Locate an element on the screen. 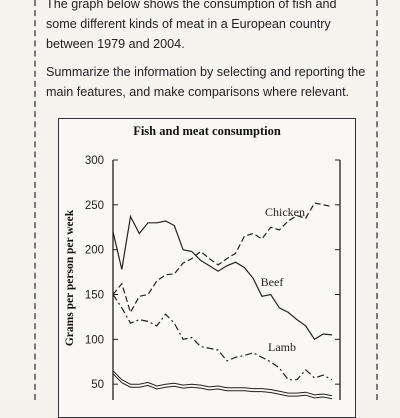  series-line-chicken is located at coordinates (222, 258).